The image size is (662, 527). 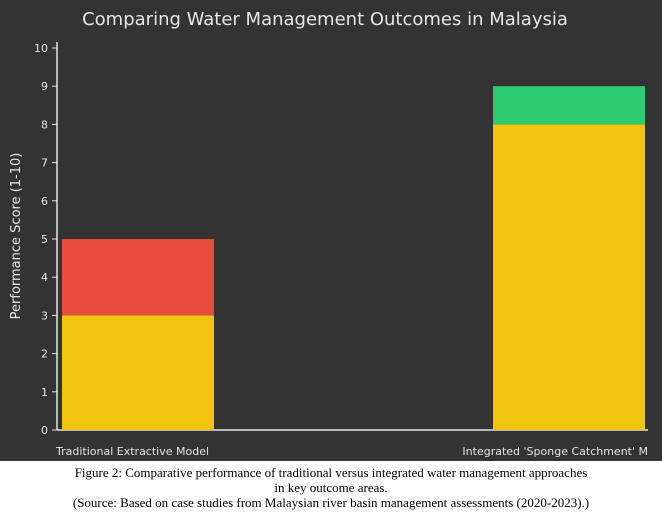 I want to click on y-tick-label: 4, so click(x=44, y=277).